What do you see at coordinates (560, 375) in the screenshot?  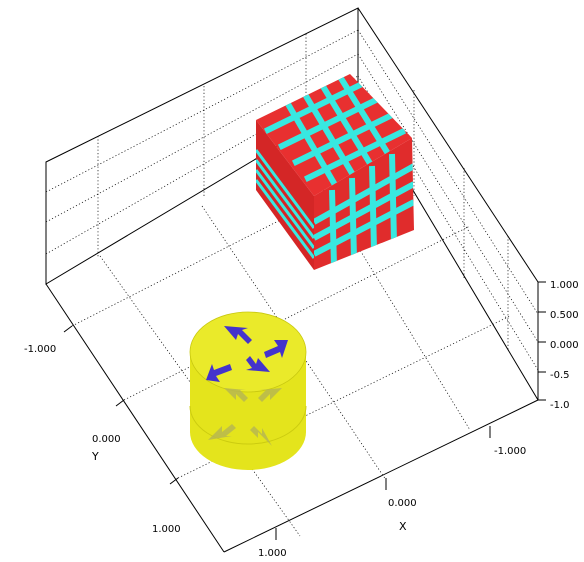 I see `z-tick-label: -0.5` at bounding box center [560, 375].